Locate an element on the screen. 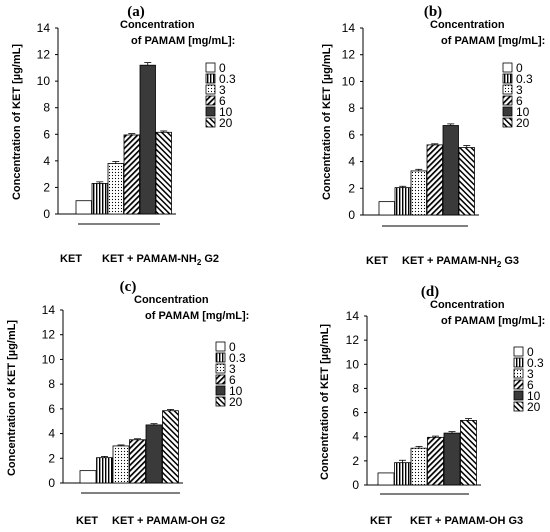 This screenshot has height=532, width=550. y-tick-label: 6 is located at coordinates (355, 413).